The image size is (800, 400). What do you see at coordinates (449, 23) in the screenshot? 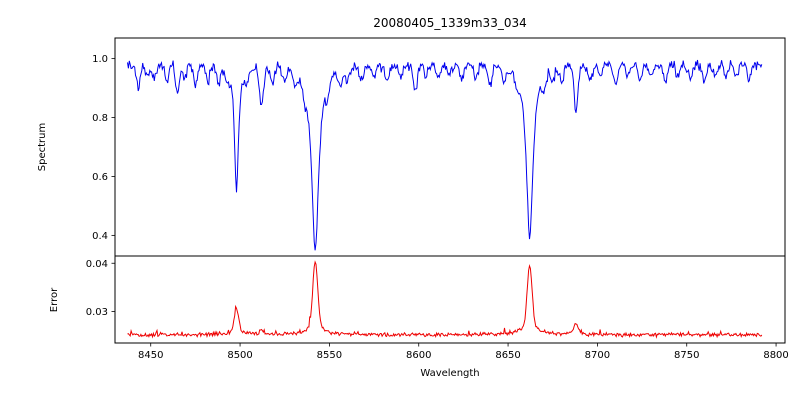
I see `chart-title: 20080405_1339m33_034` at bounding box center [449, 23].